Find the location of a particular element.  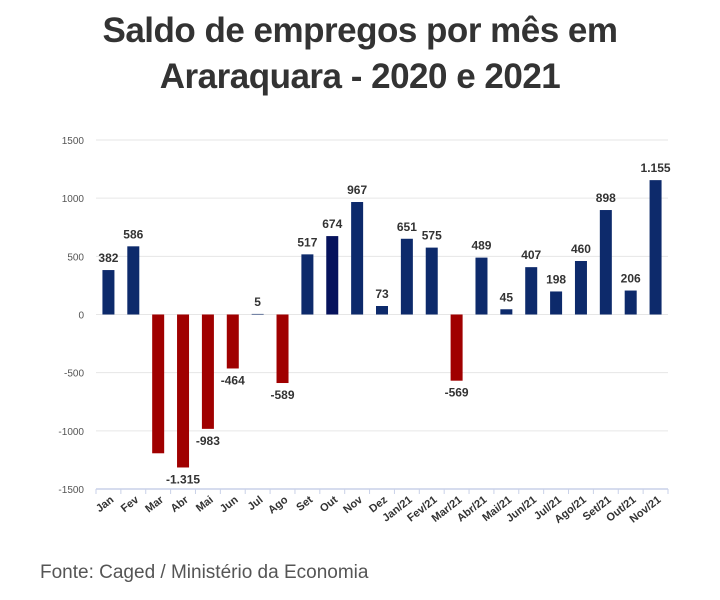

data-label: -464 is located at coordinates (233, 380).